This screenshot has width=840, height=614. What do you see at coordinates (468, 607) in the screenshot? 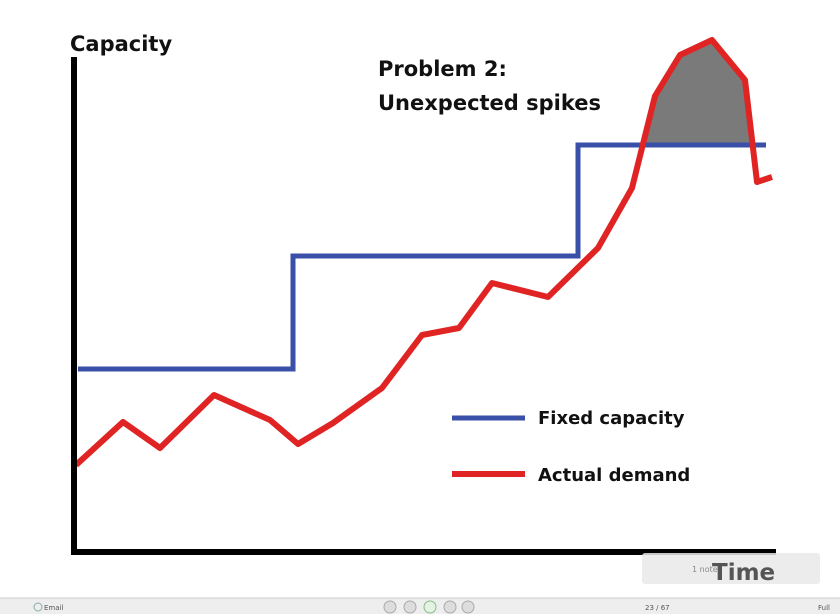
I see `last-button` at bounding box center [468, 607].